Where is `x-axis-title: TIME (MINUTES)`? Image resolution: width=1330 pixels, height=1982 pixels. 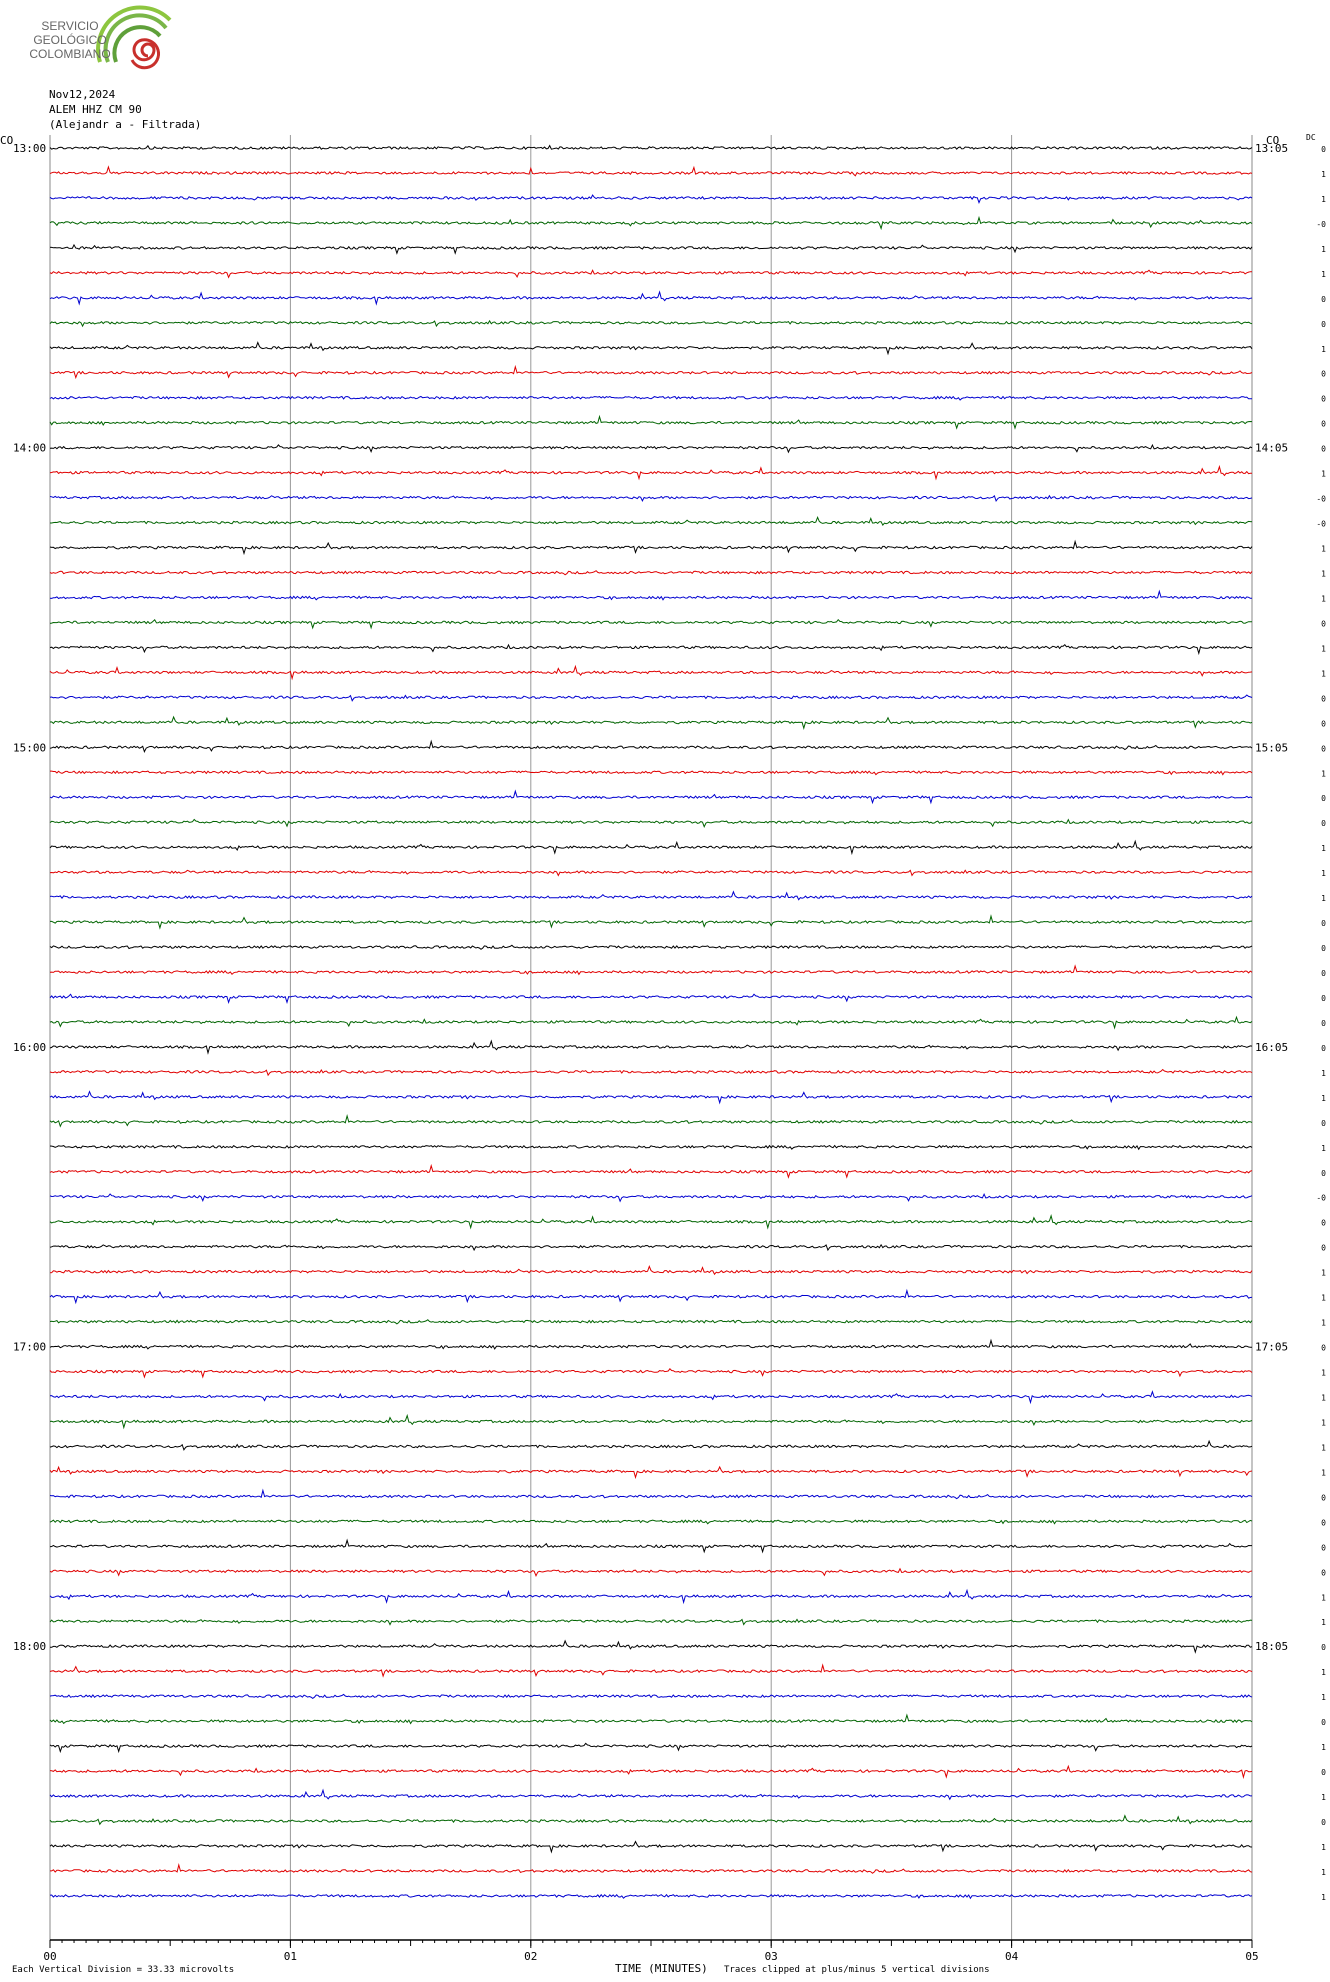
x-axis-title: TIME (MINUTES) is located at coordinates (661, 1968).